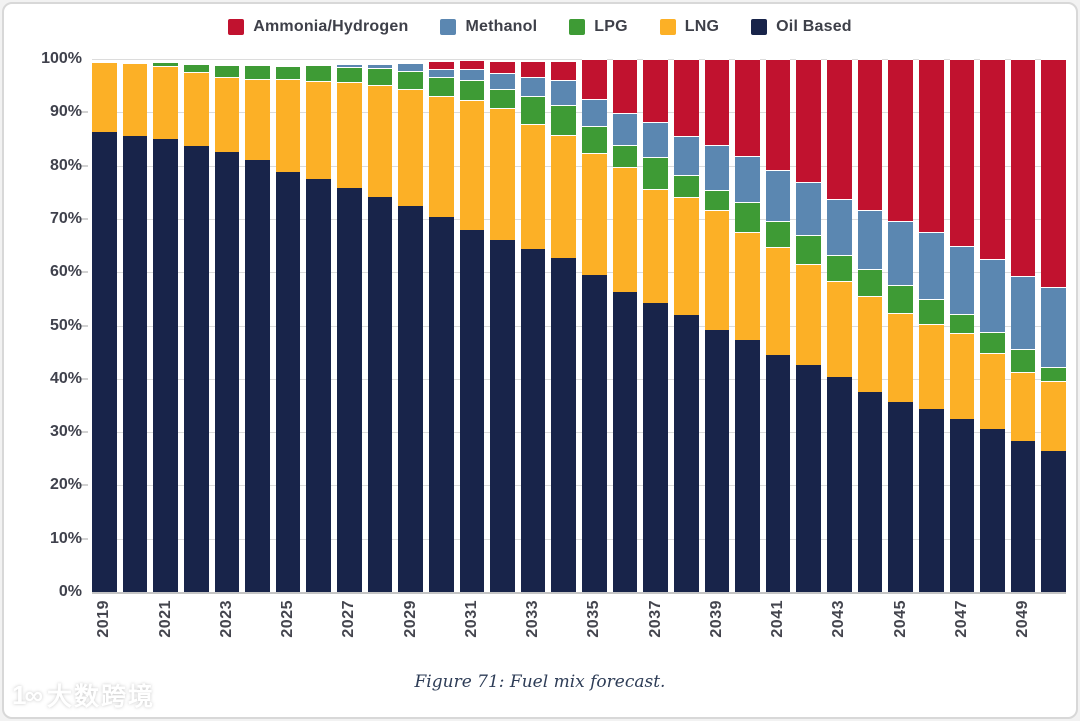 The image size is (1080, 721). I want to click on x-axis-cell-2049: 2049, so click(1023, 627).